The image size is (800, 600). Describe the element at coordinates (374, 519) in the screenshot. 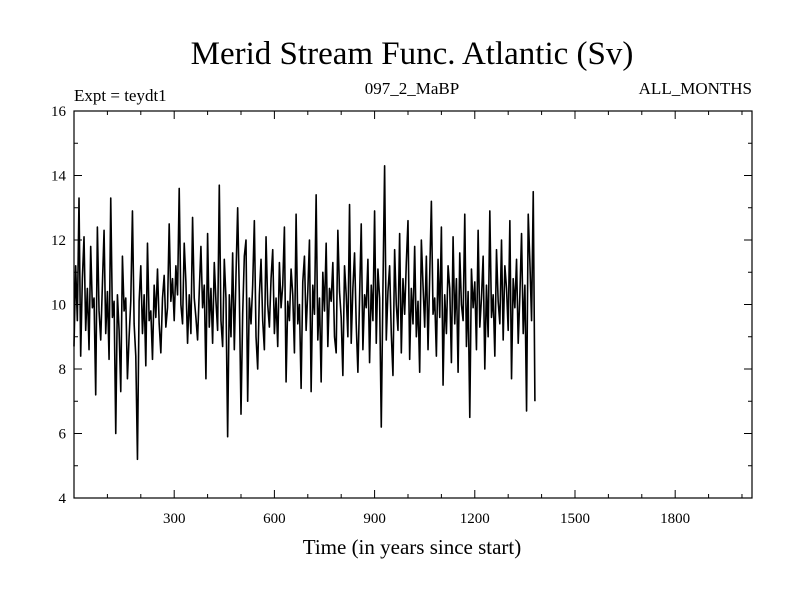

I see `x-tick-label: 900` at that location.